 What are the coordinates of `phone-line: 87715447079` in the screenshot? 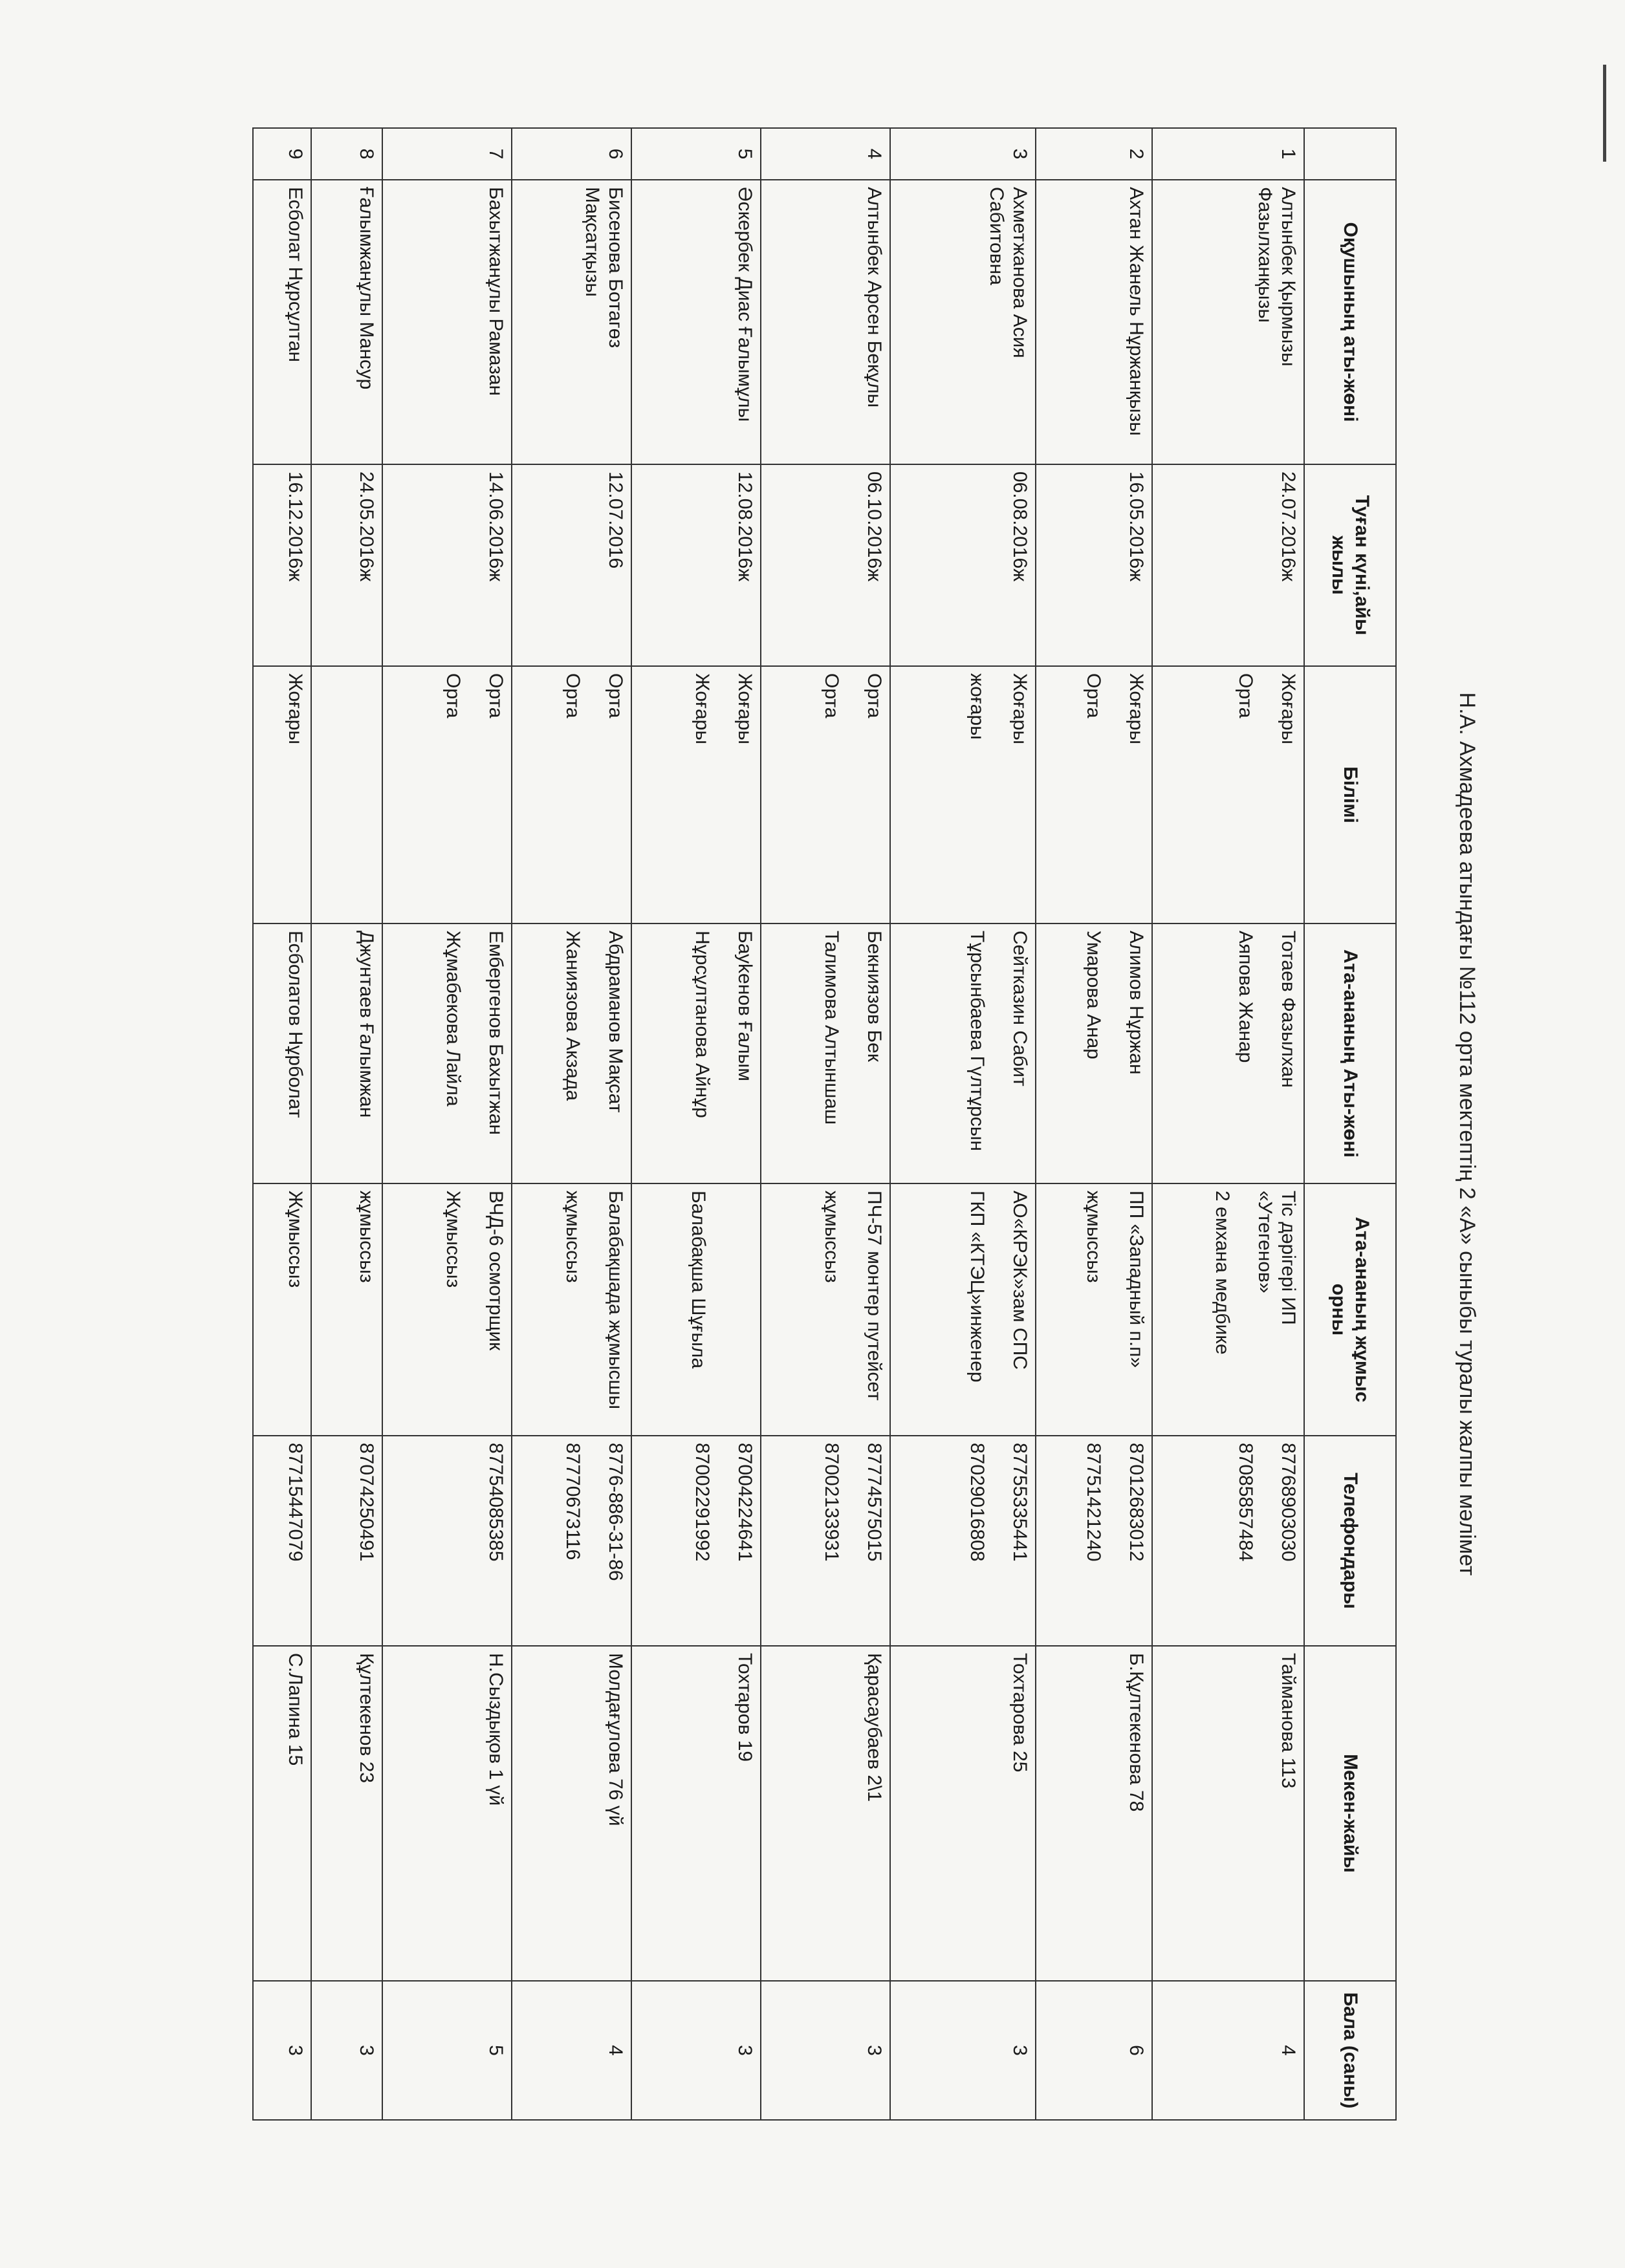 It's located at (295, 1502).